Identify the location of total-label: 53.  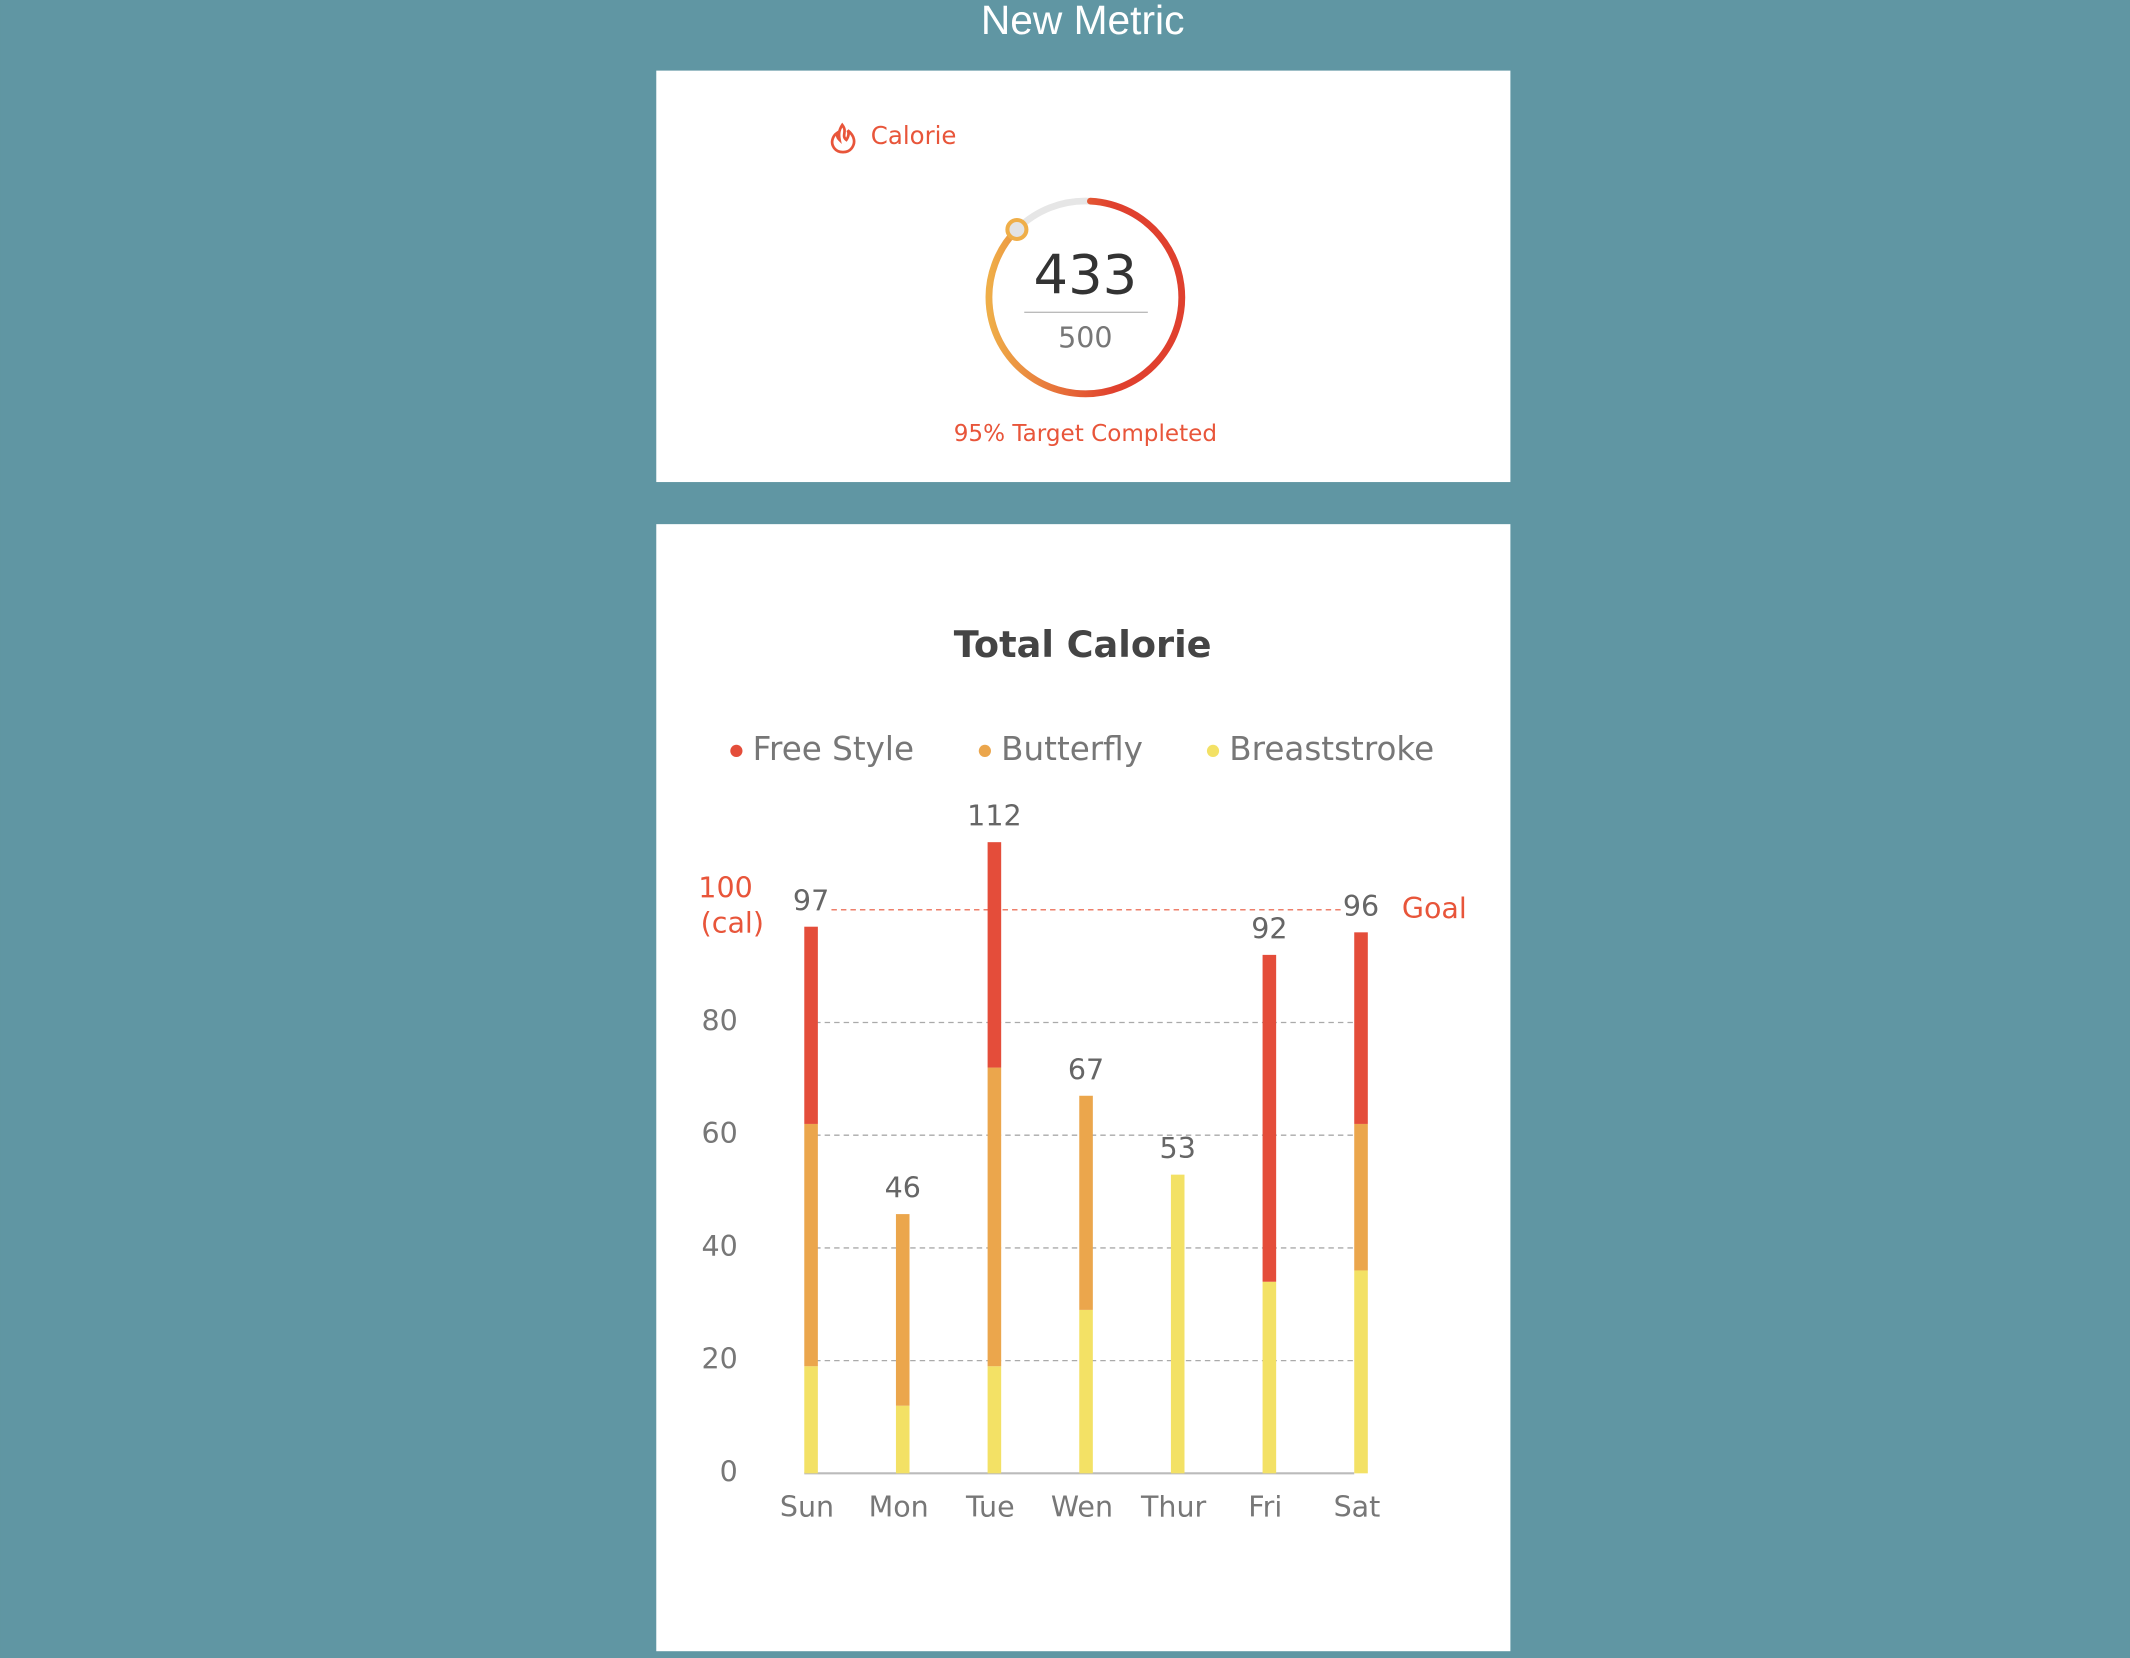
(1178, 1148).